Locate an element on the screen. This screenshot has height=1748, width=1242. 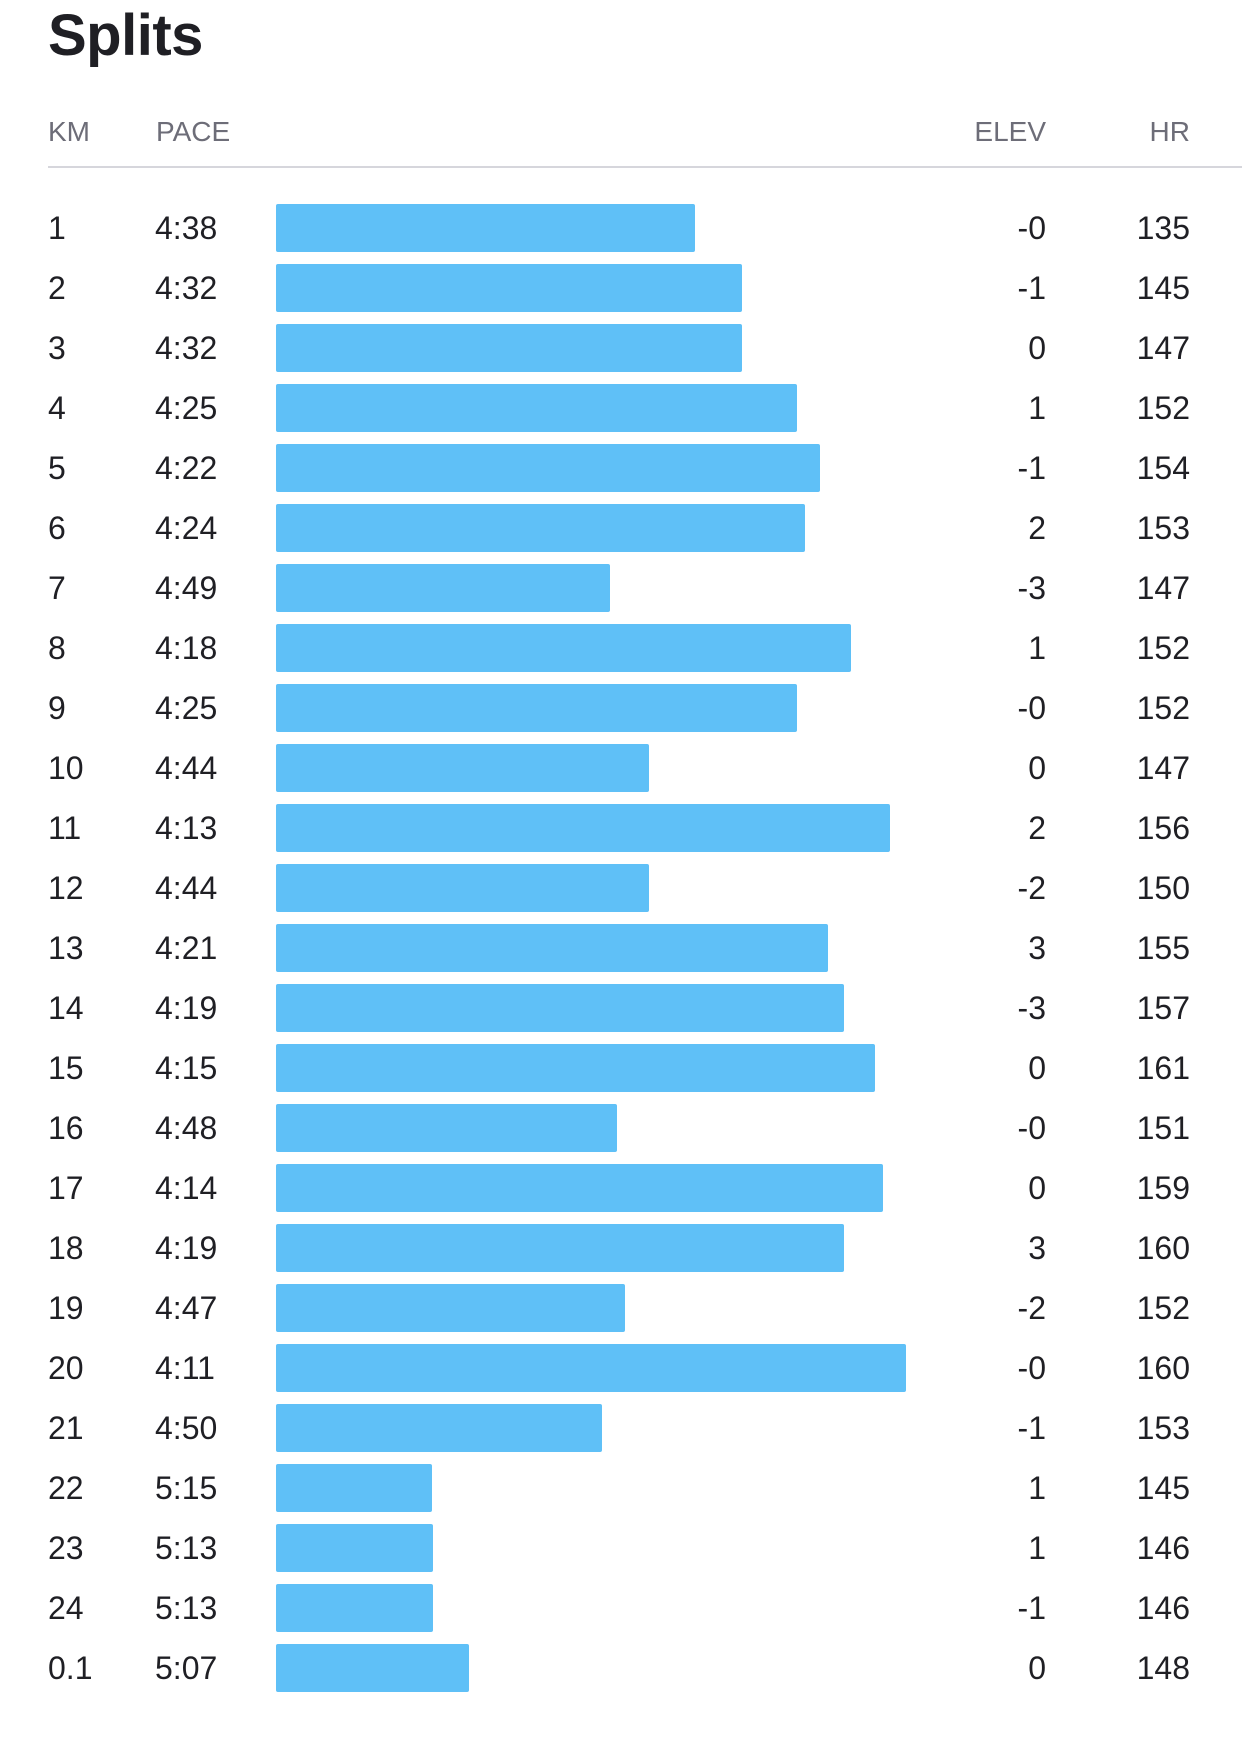
page-title: Splits is located at coordinates (125, 35).